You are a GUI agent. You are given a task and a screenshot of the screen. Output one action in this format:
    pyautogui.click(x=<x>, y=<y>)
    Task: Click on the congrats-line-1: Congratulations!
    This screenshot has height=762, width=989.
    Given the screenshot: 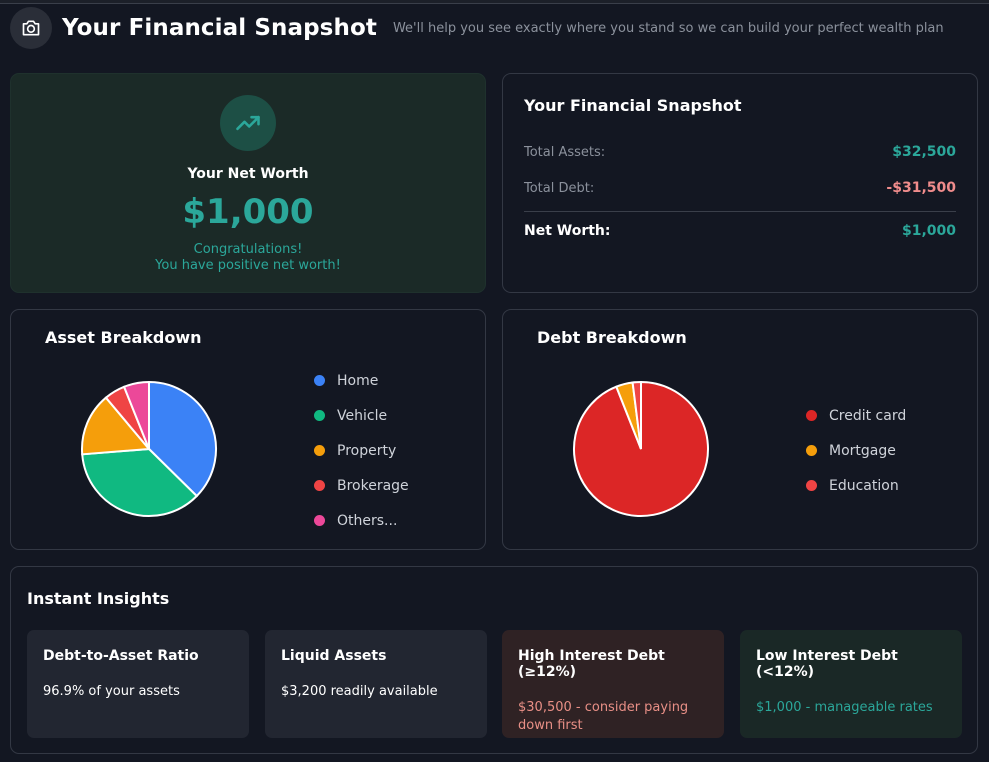 What is the action you would take?
    pyautogui.click(x=248, y=249)
    